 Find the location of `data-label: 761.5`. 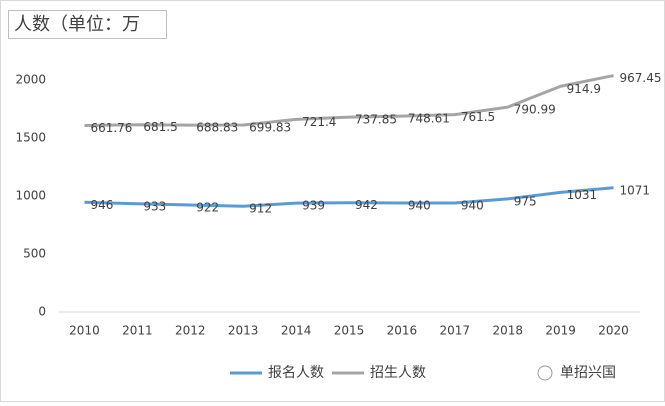

data-label: 761.5 is located at coordinates (478, 117).